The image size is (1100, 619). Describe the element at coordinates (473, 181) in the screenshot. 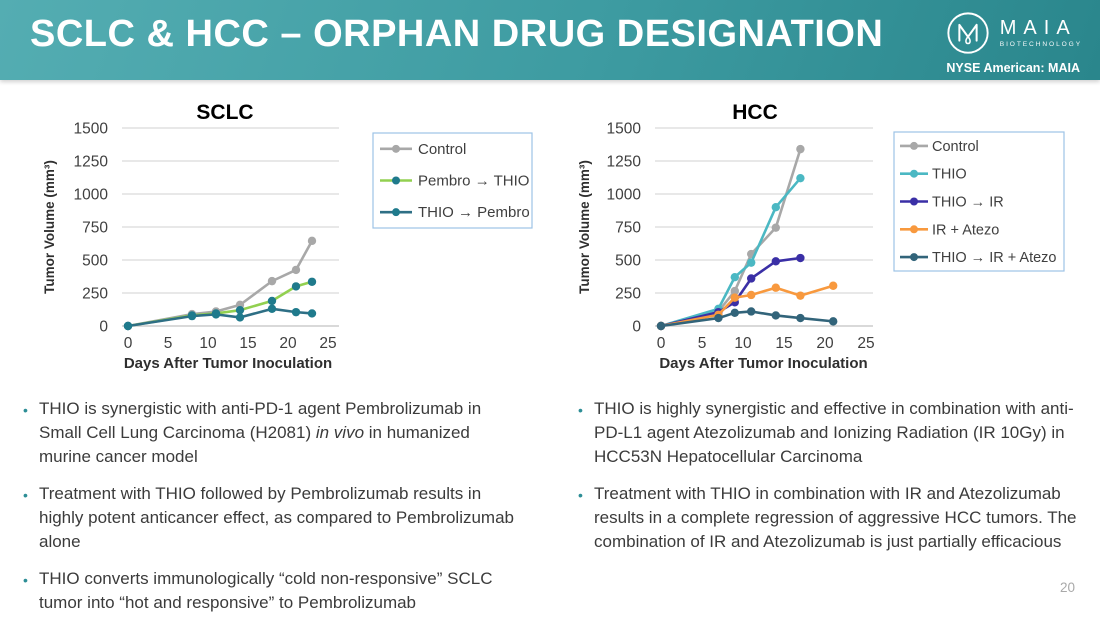

I see `legend-label: Pembro → THIO` at that location.